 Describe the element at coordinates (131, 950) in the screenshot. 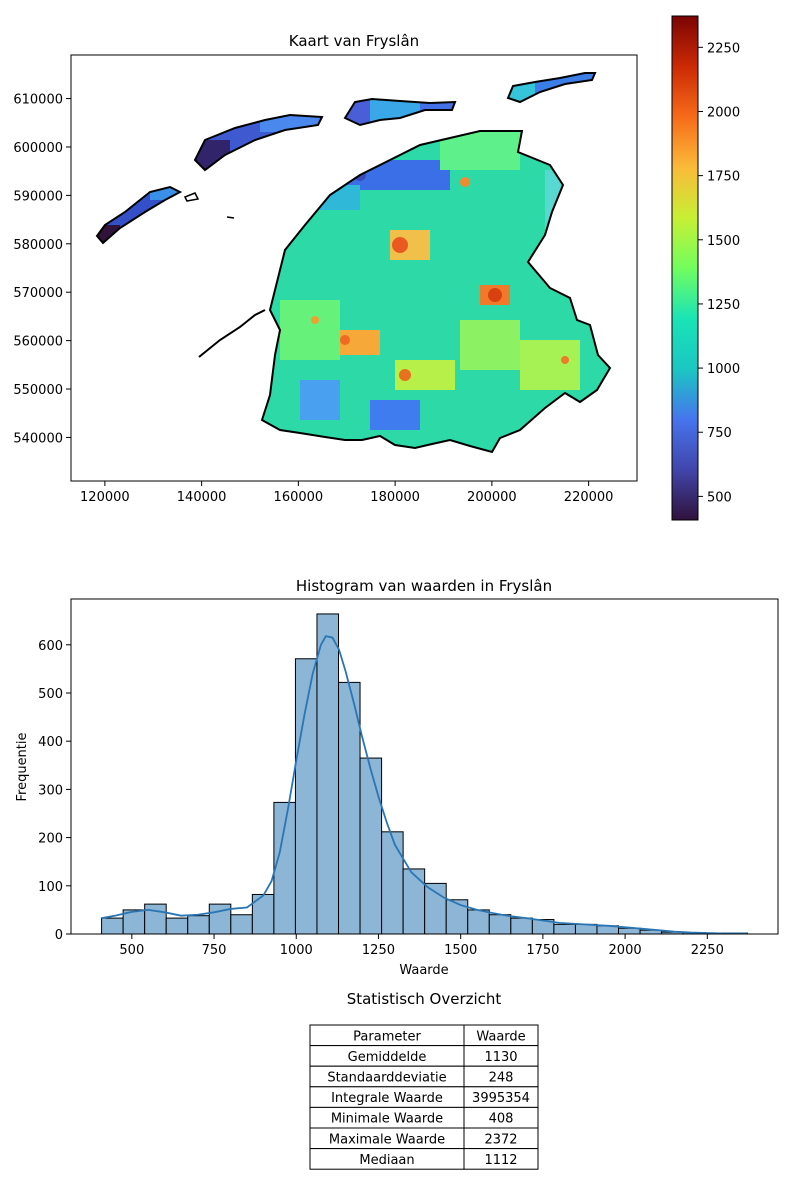

I see `histogram-x-tick-label: 500` at that location.